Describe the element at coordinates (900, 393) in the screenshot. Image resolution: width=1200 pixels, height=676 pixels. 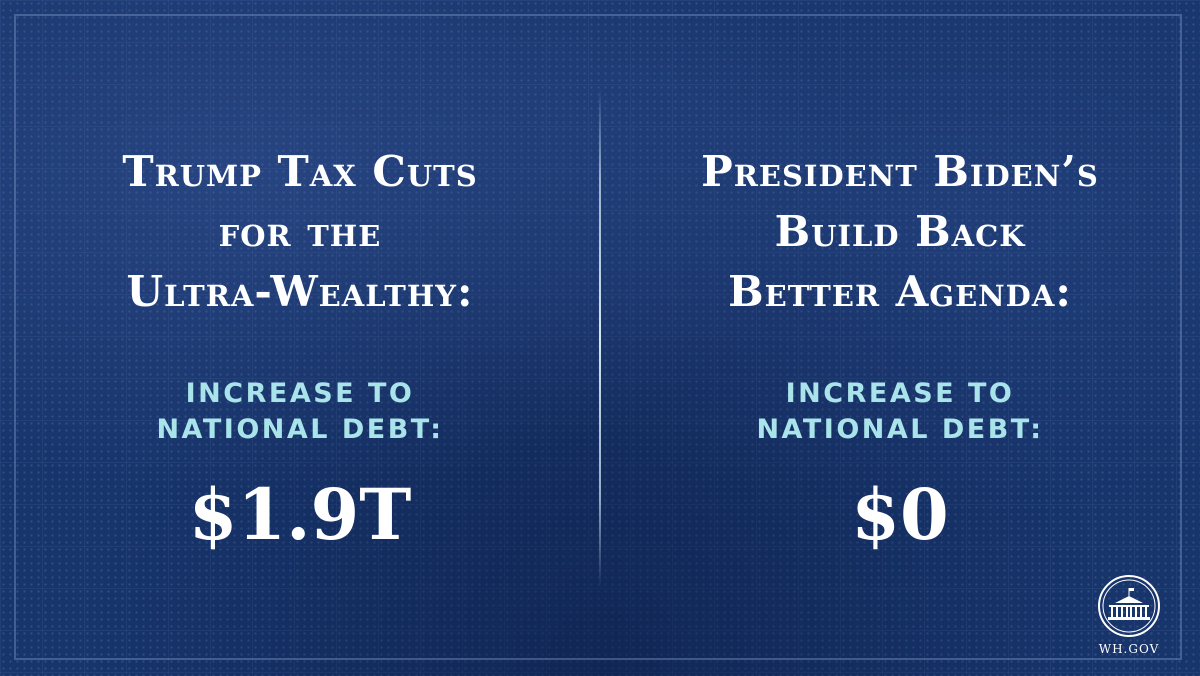
I see `right-label-line-1: INCREASE TO` at that location.